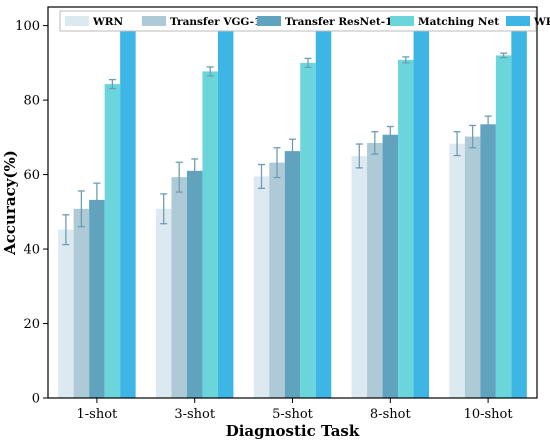 The image size is (550, 443). I want to click on y-tick-label: 0, so click(36, 399).